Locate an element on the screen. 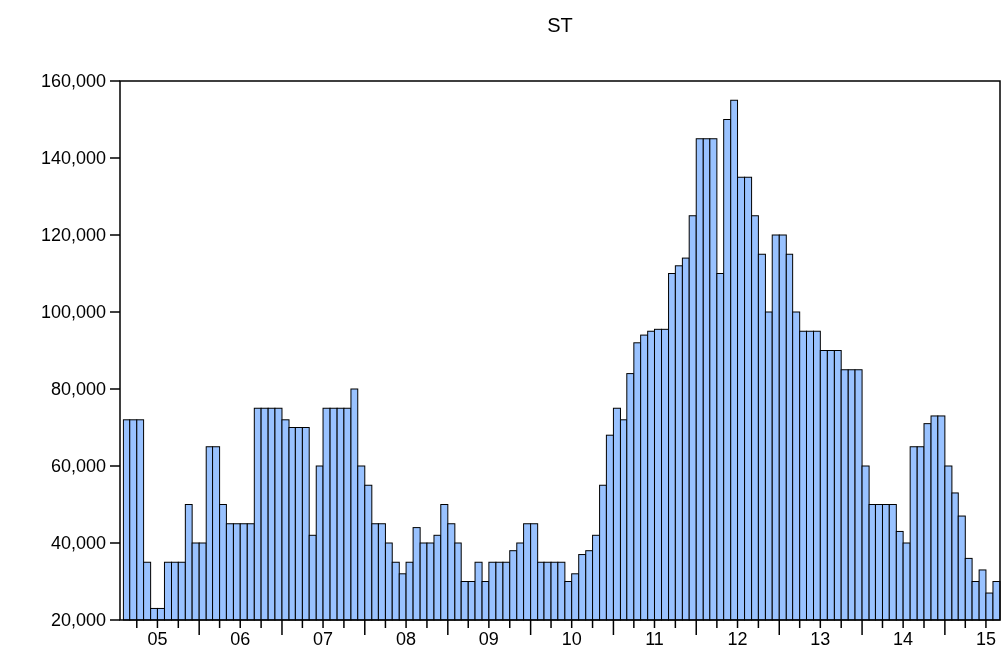 Image resolution: width=1008 pixels, height=664 pixels. chart-title: ST is located at coordinates (560, 25).